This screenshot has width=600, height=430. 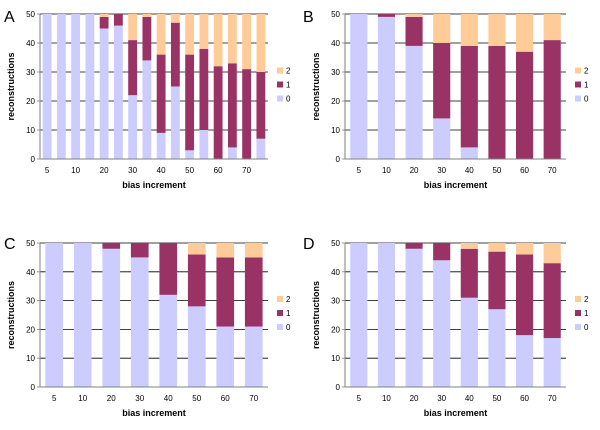 What do you see at coordinates (308, 17) in the screenshot?
I see `panel-label: B` at bounding box center [308, 17].